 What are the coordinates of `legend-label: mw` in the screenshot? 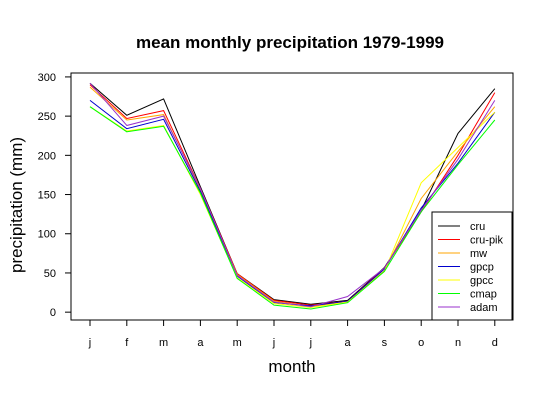 It's located at (478, 254).